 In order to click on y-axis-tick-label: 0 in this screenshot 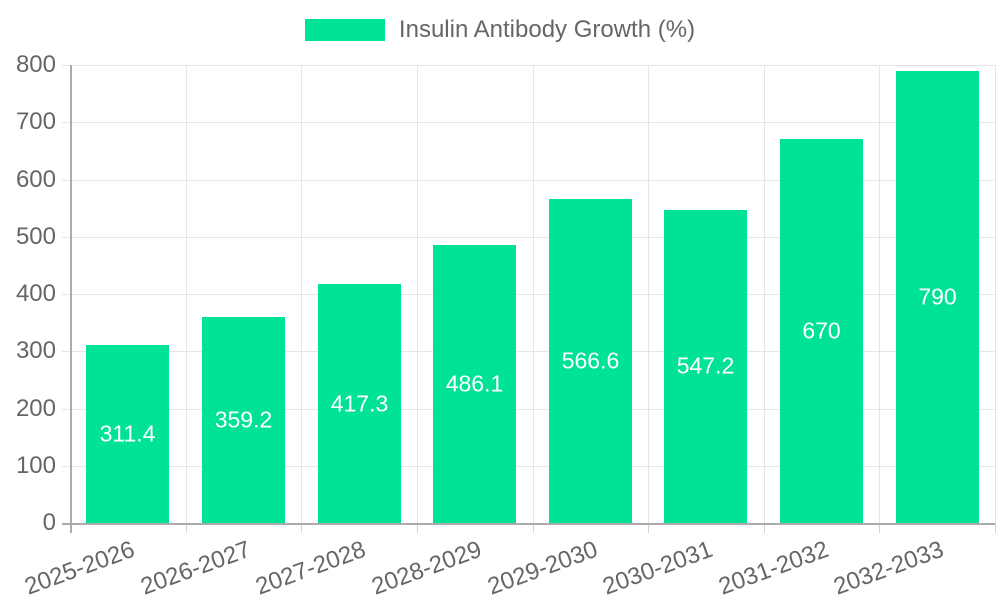, I will do `click(49, 522)`.